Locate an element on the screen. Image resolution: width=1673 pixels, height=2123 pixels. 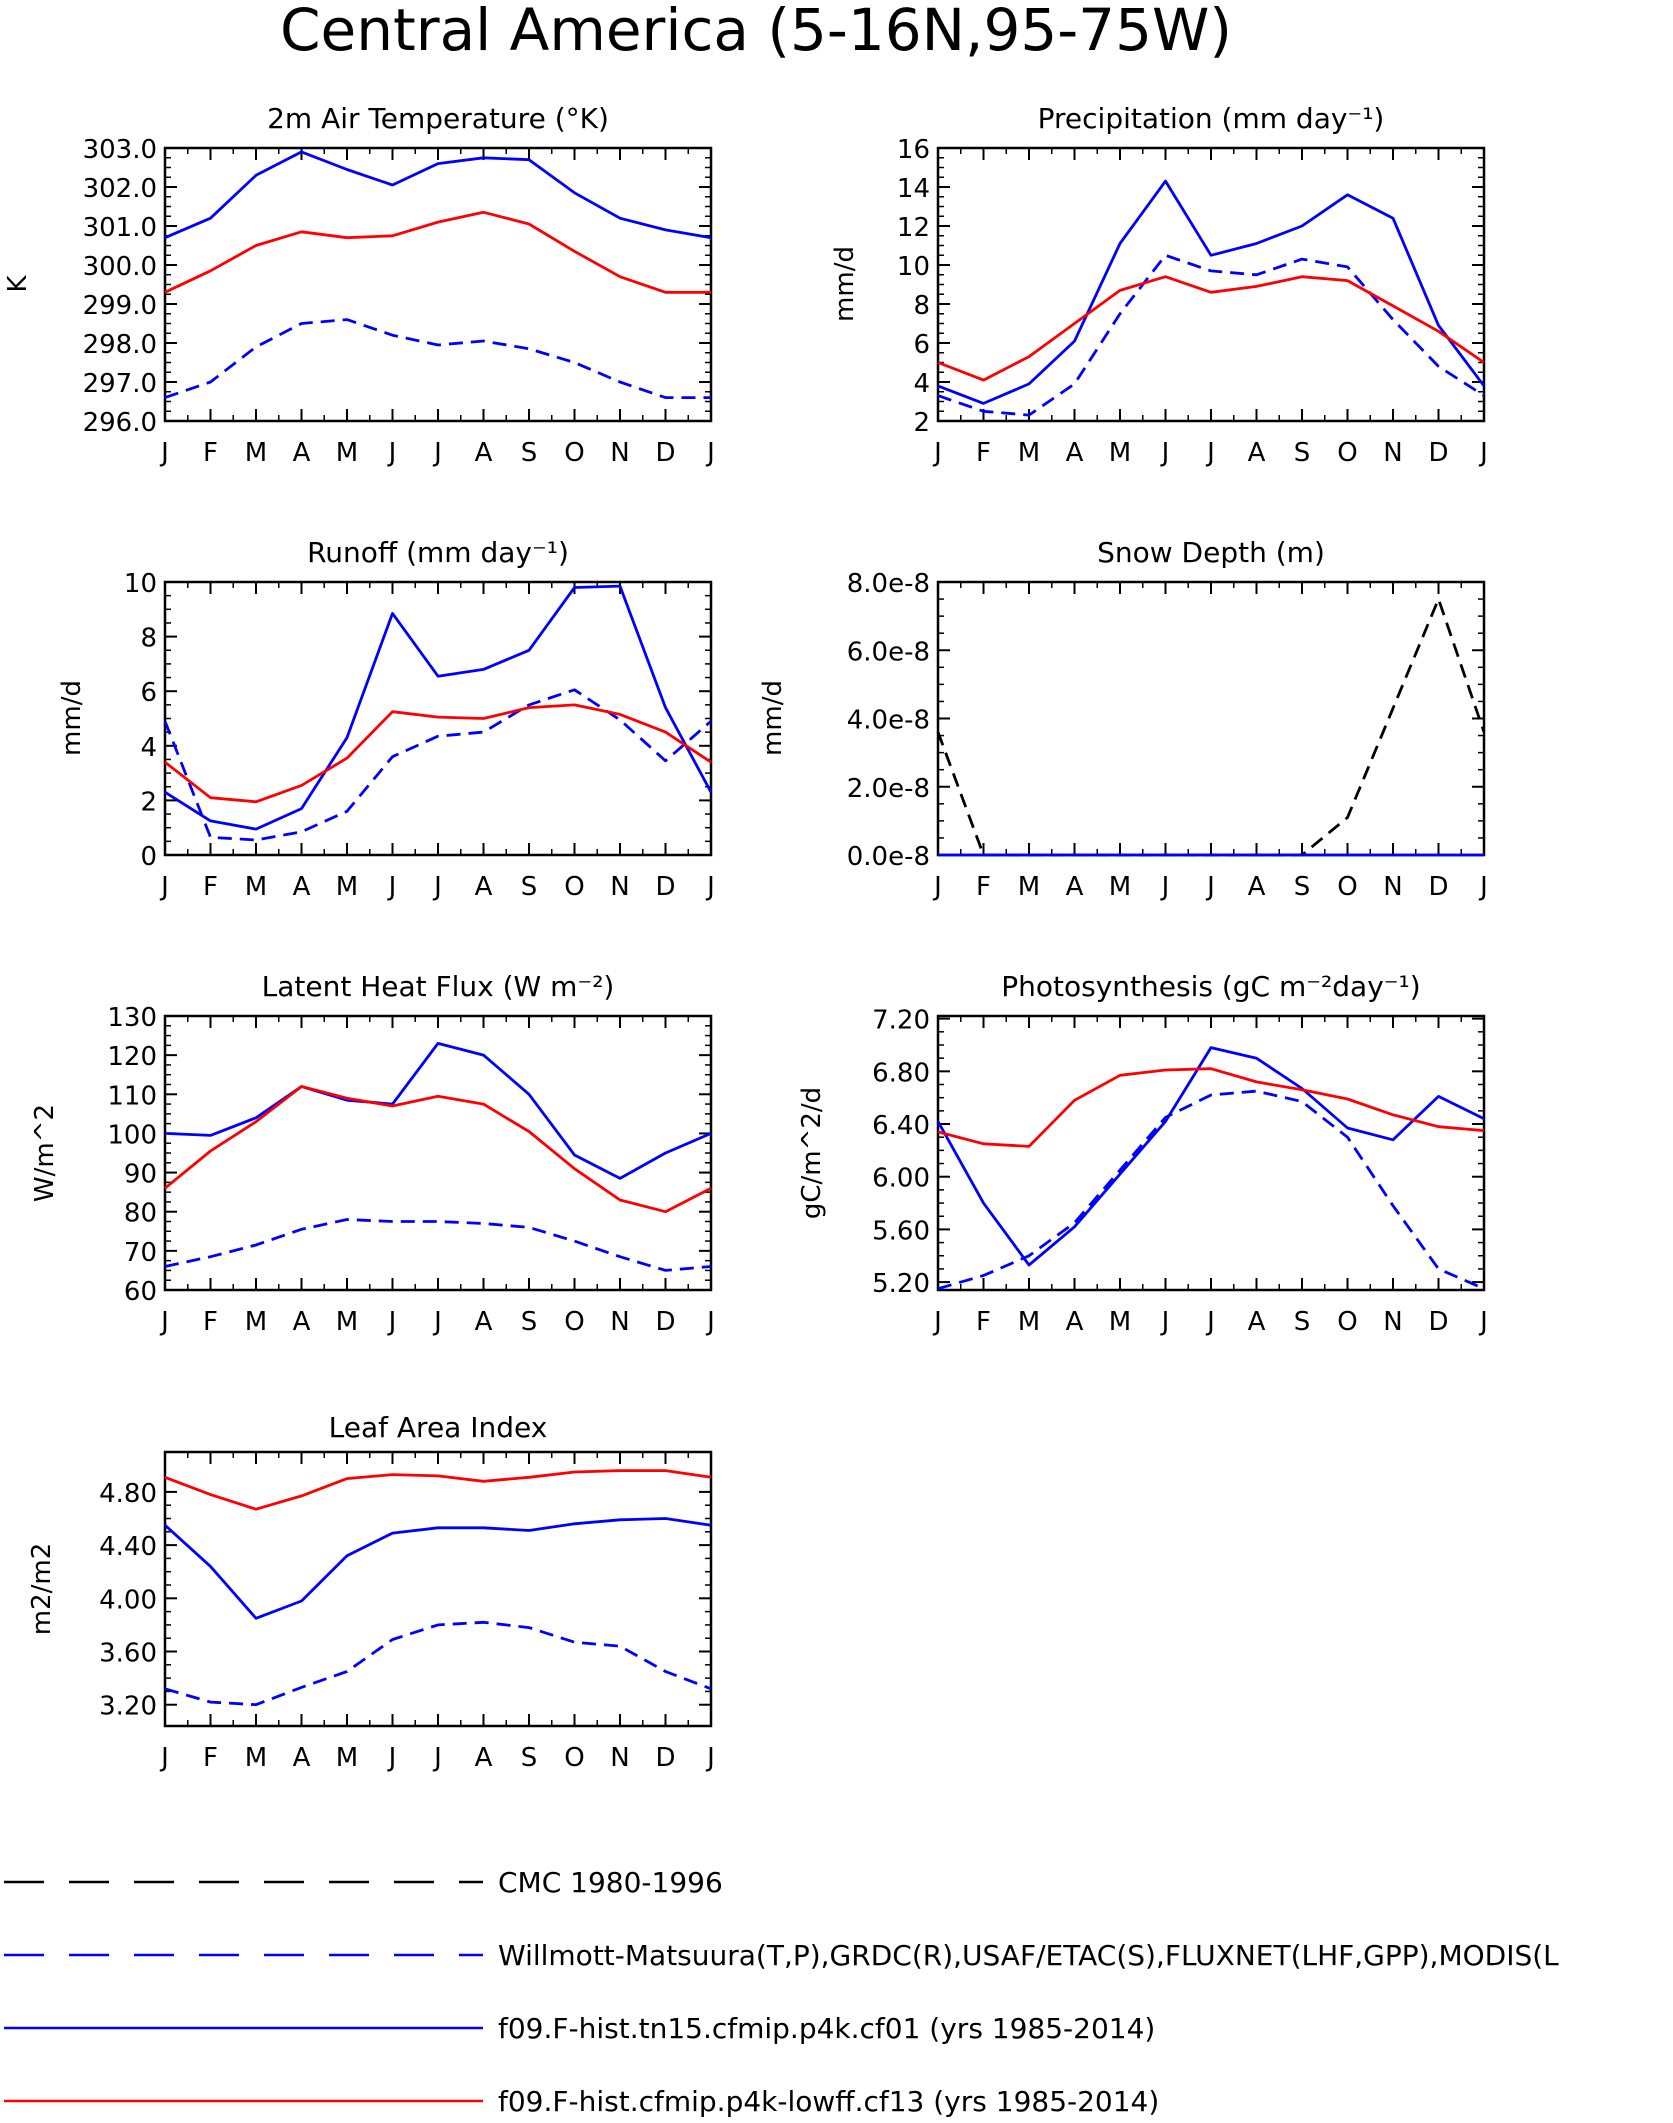
y-tick-label: 8 is located at coordinates (148, 639).